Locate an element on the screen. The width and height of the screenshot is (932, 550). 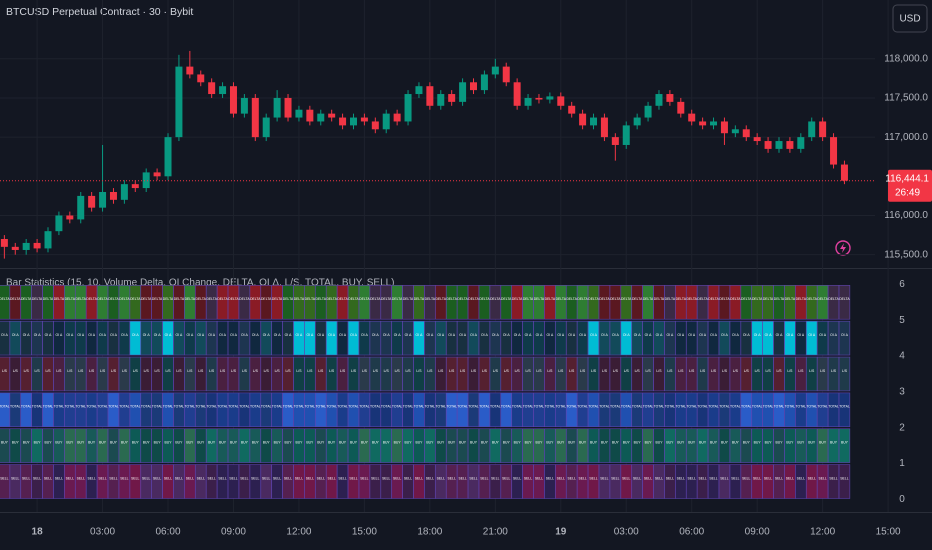
currency-label: USD is located at coordinates (909, 19).